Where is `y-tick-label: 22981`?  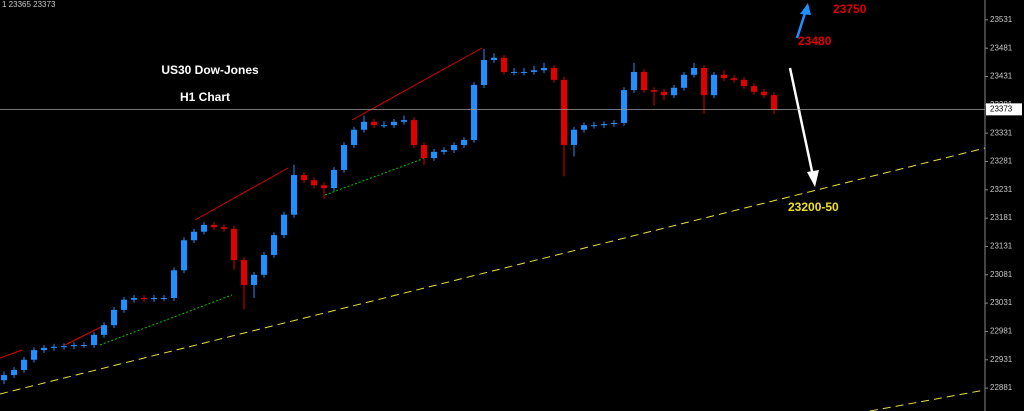
y-tick-label: 22981 is located at coordinates (1001, 331).